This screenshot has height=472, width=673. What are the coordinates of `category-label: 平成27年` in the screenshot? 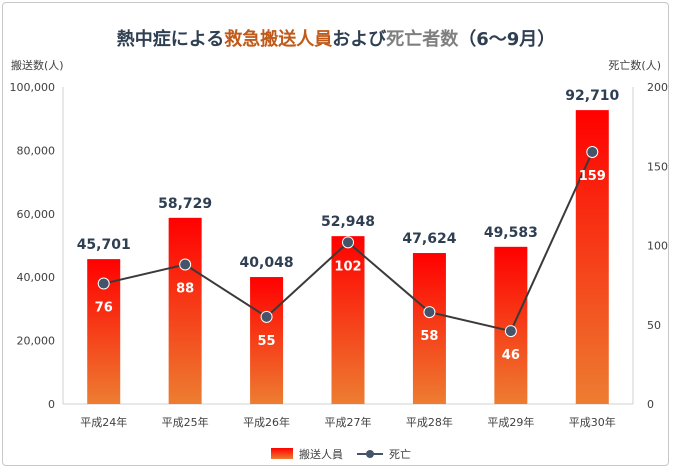 It's located at (348, 422).